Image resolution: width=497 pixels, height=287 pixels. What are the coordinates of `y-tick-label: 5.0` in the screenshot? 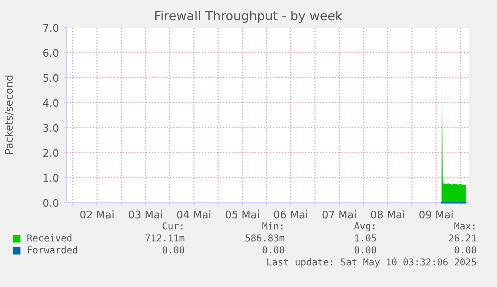 It's located at (51, 78).